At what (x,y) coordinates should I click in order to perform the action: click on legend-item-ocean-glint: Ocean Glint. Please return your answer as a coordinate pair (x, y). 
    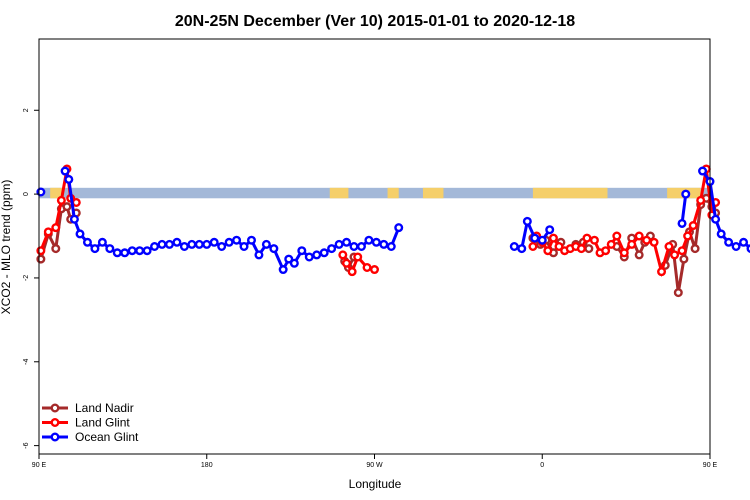
    Looking at the image, I should click on (90, 437).